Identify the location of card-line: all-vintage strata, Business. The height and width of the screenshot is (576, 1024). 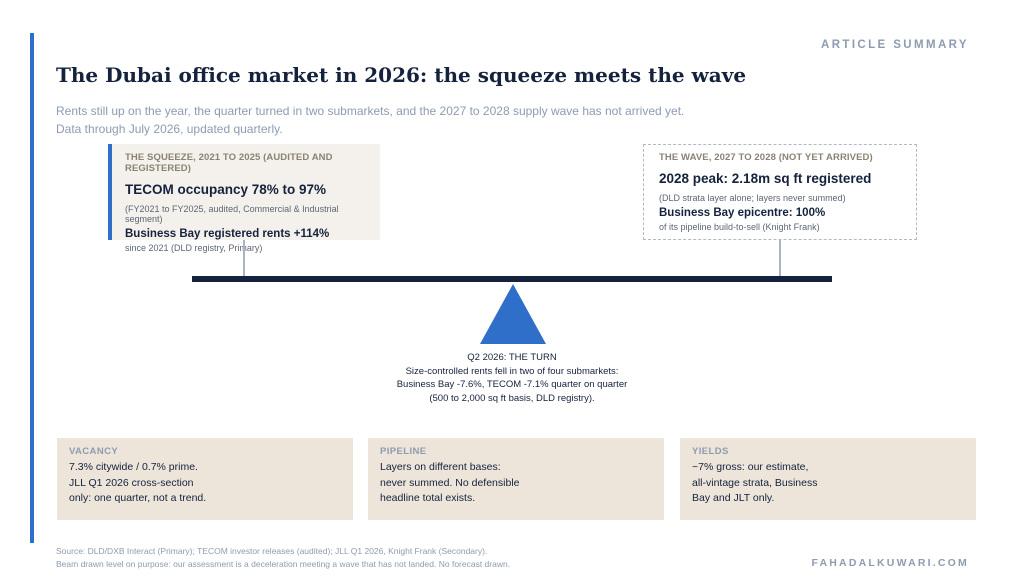
(755, 482).